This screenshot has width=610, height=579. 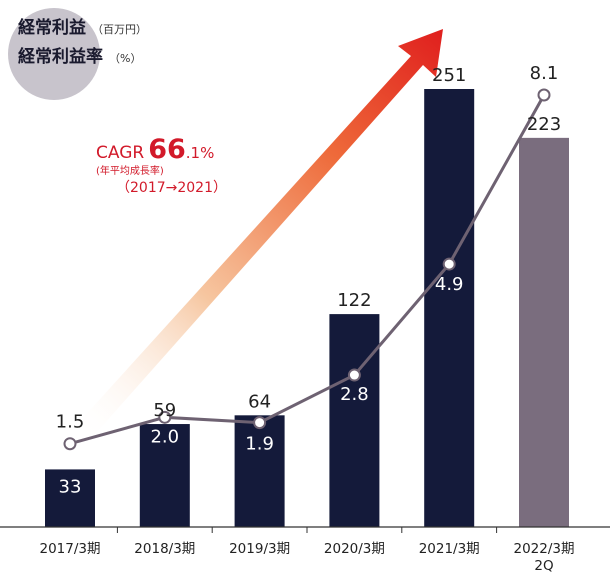 I want to click on cagr-label: CAGR, so click(x=120, y=153).